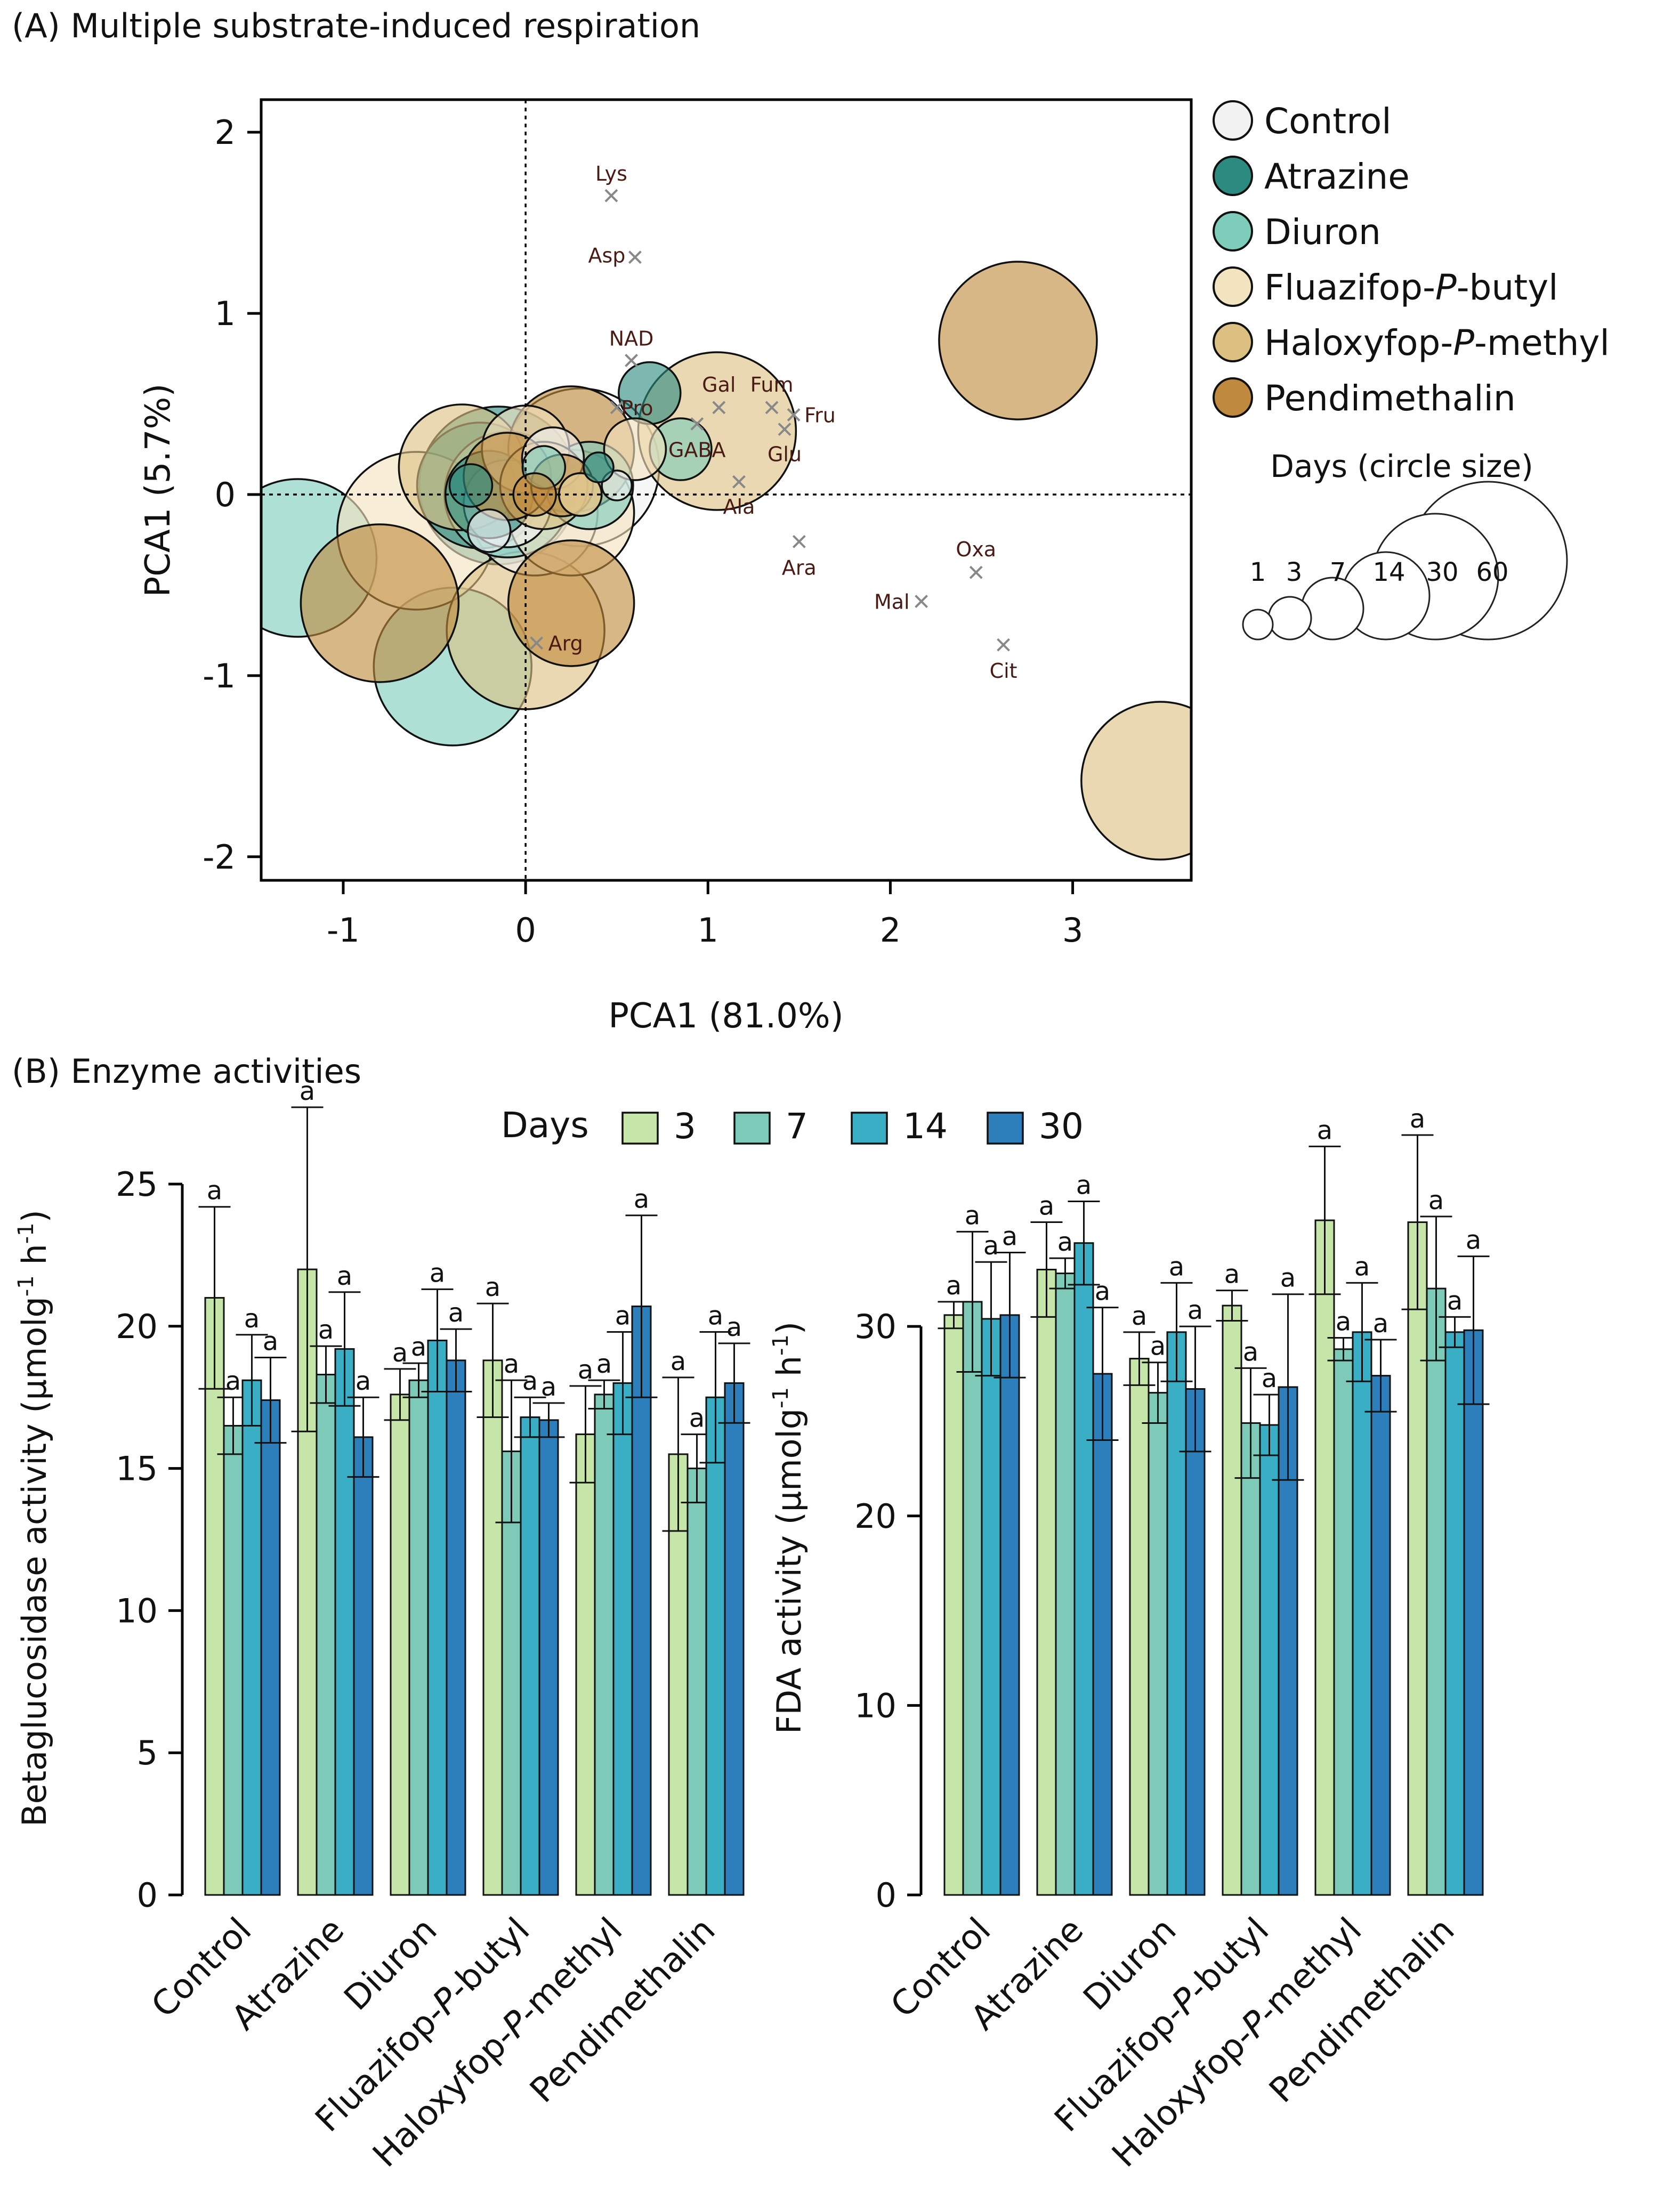  Describe the element at coordinates (1003, 671) in the screenshot. I see `loading-label: Cit` at that location.